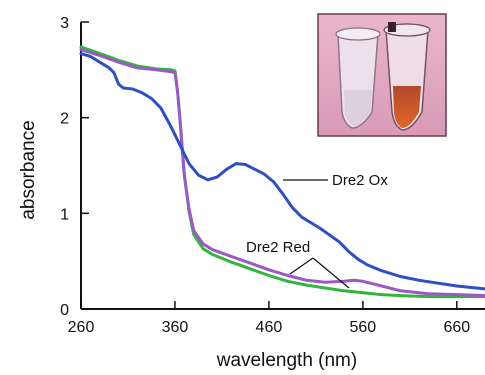 Image resolution: width=485 pixels, height=375 pixels. Describe the element at coordinates (278, 247) in the screenshot. I see `annotation-dre2-red-label: Dre2 Red` at that location.